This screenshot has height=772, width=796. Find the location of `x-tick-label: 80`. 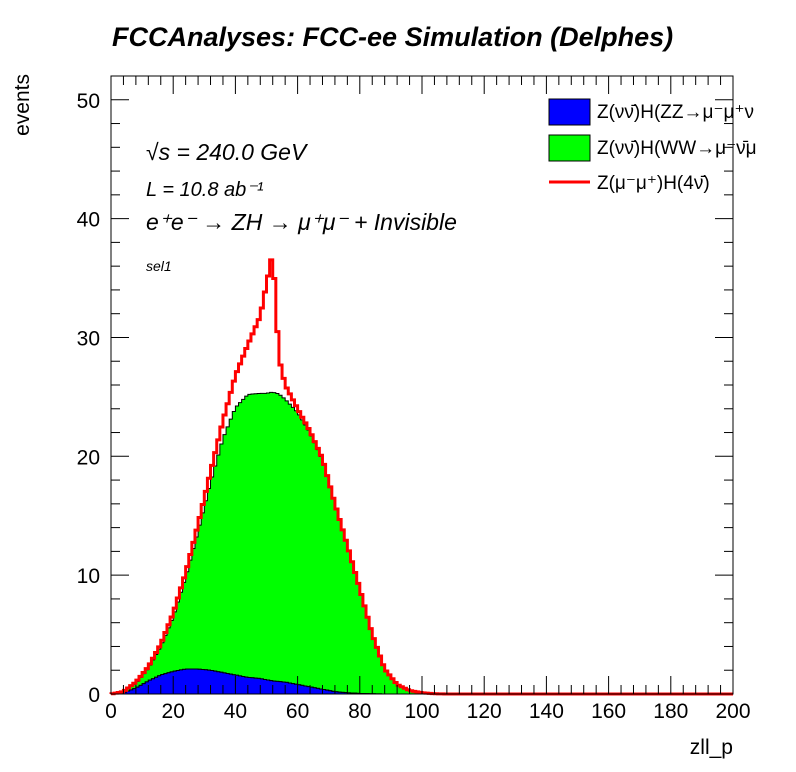

x-tick-label: 80 is located at coordinates (359, 711).